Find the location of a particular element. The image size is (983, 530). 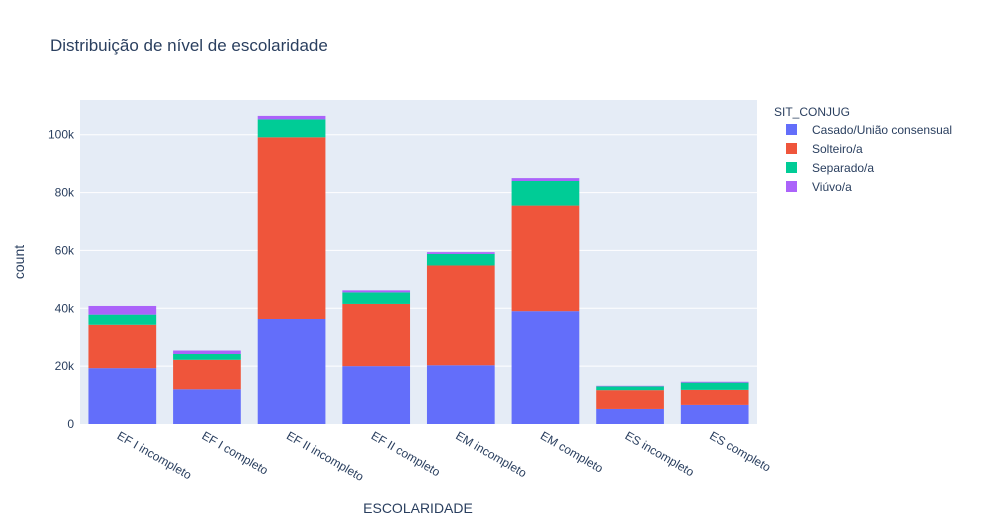

legend-label: Casado/União consensual is located at coordinates (882, 130).